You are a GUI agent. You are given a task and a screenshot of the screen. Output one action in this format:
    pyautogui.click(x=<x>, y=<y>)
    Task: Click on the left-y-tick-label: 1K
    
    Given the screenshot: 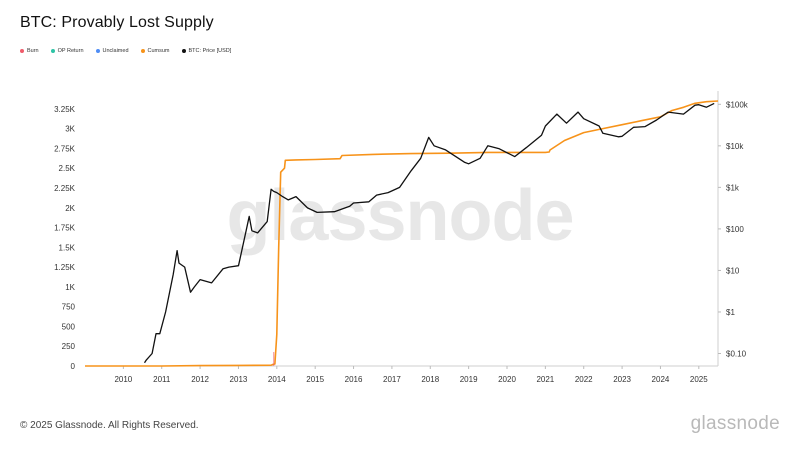 What is the action you would take?
    pyautogui.click(x=70, y=287)
    